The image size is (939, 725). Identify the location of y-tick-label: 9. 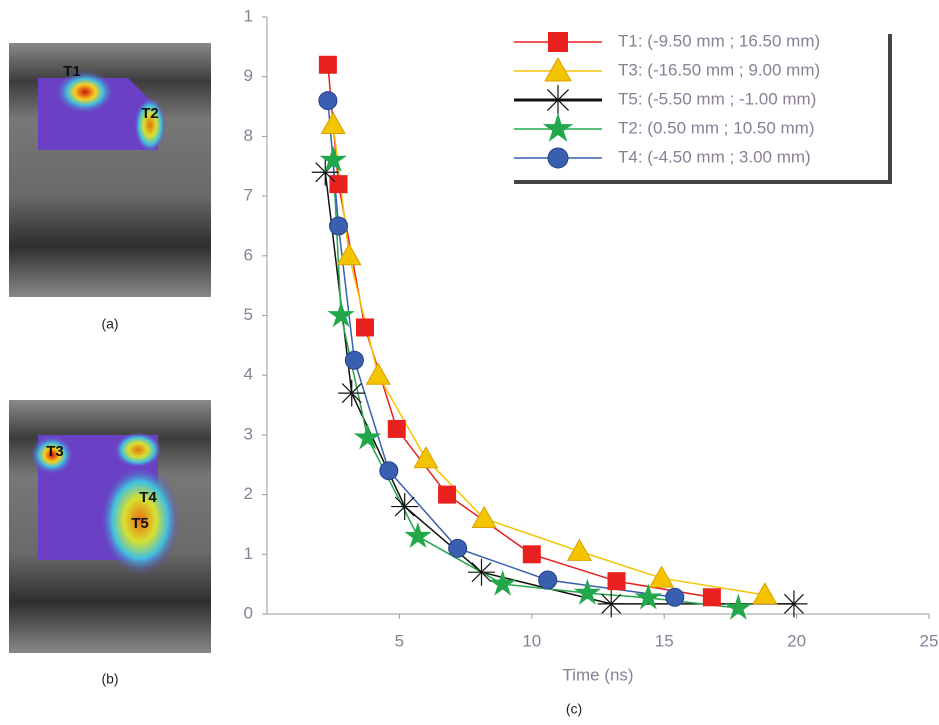
(248, 75).